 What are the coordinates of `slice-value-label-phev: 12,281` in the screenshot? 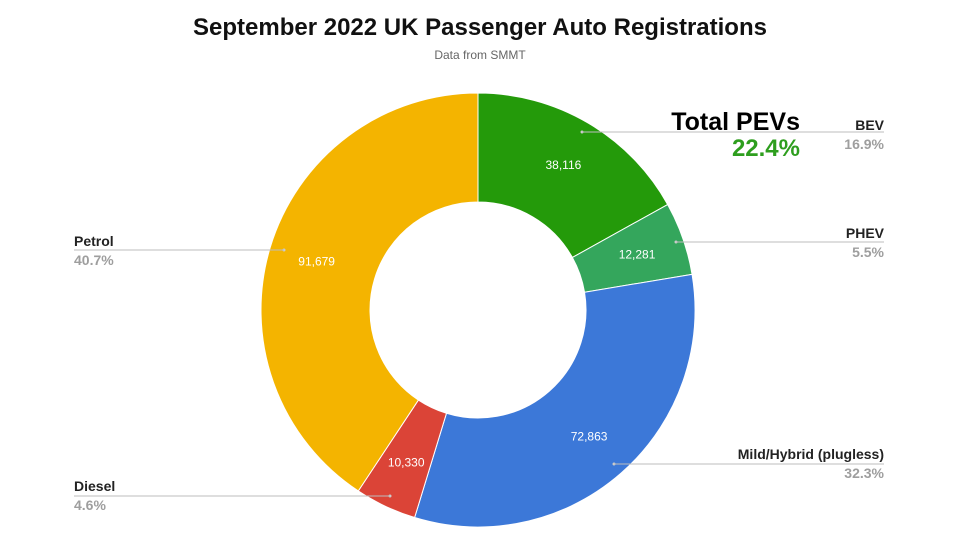 It's located at (637, 254).